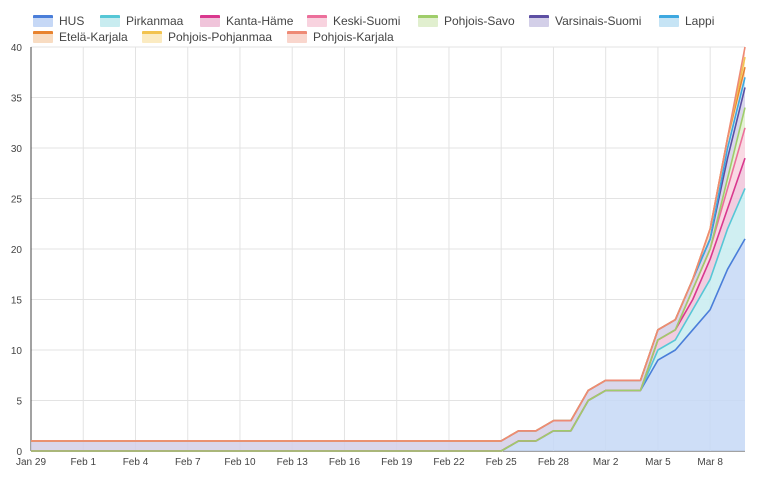  What do you see at coordinates (17, 351) in the screenshot?
I see `y-tick-label: 10` at bounding box center [17, 351].